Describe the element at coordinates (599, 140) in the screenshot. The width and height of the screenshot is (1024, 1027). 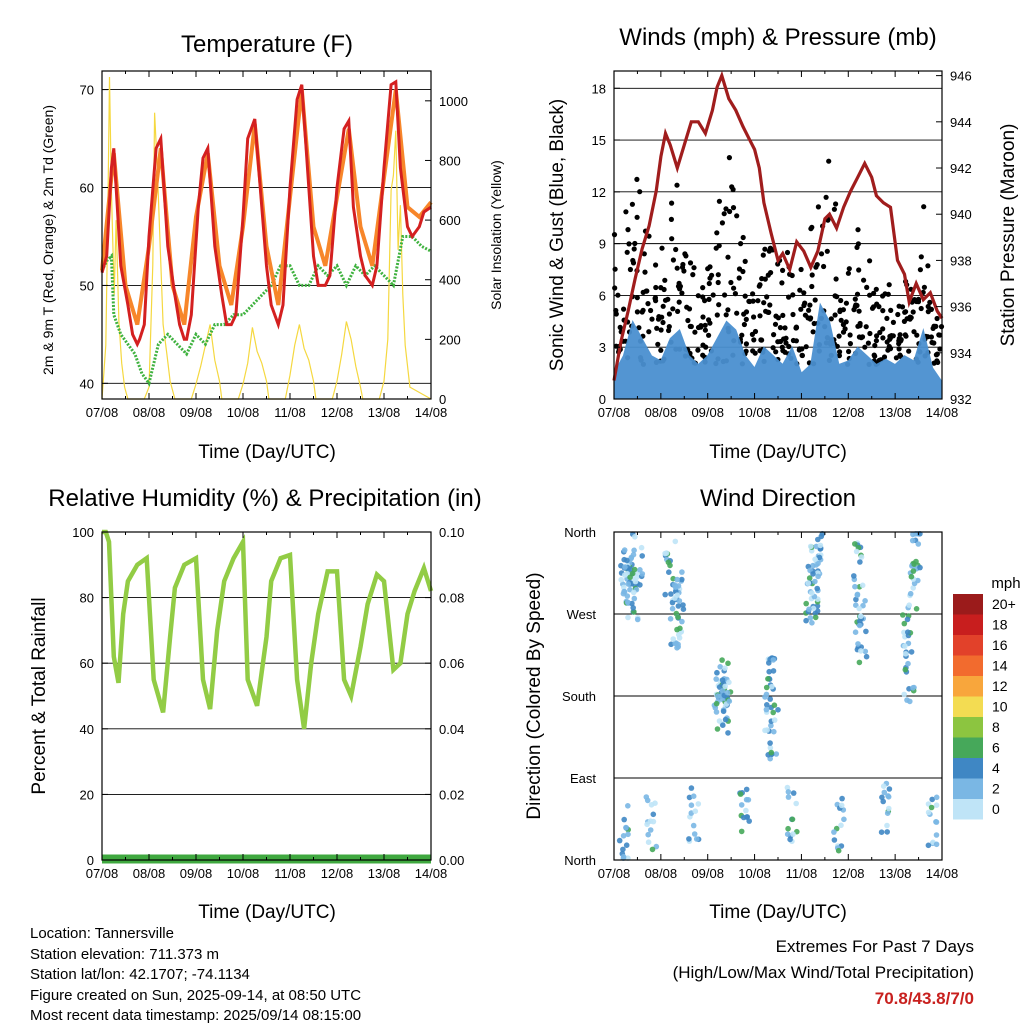
I see `y-tick-label: 15` at that location.